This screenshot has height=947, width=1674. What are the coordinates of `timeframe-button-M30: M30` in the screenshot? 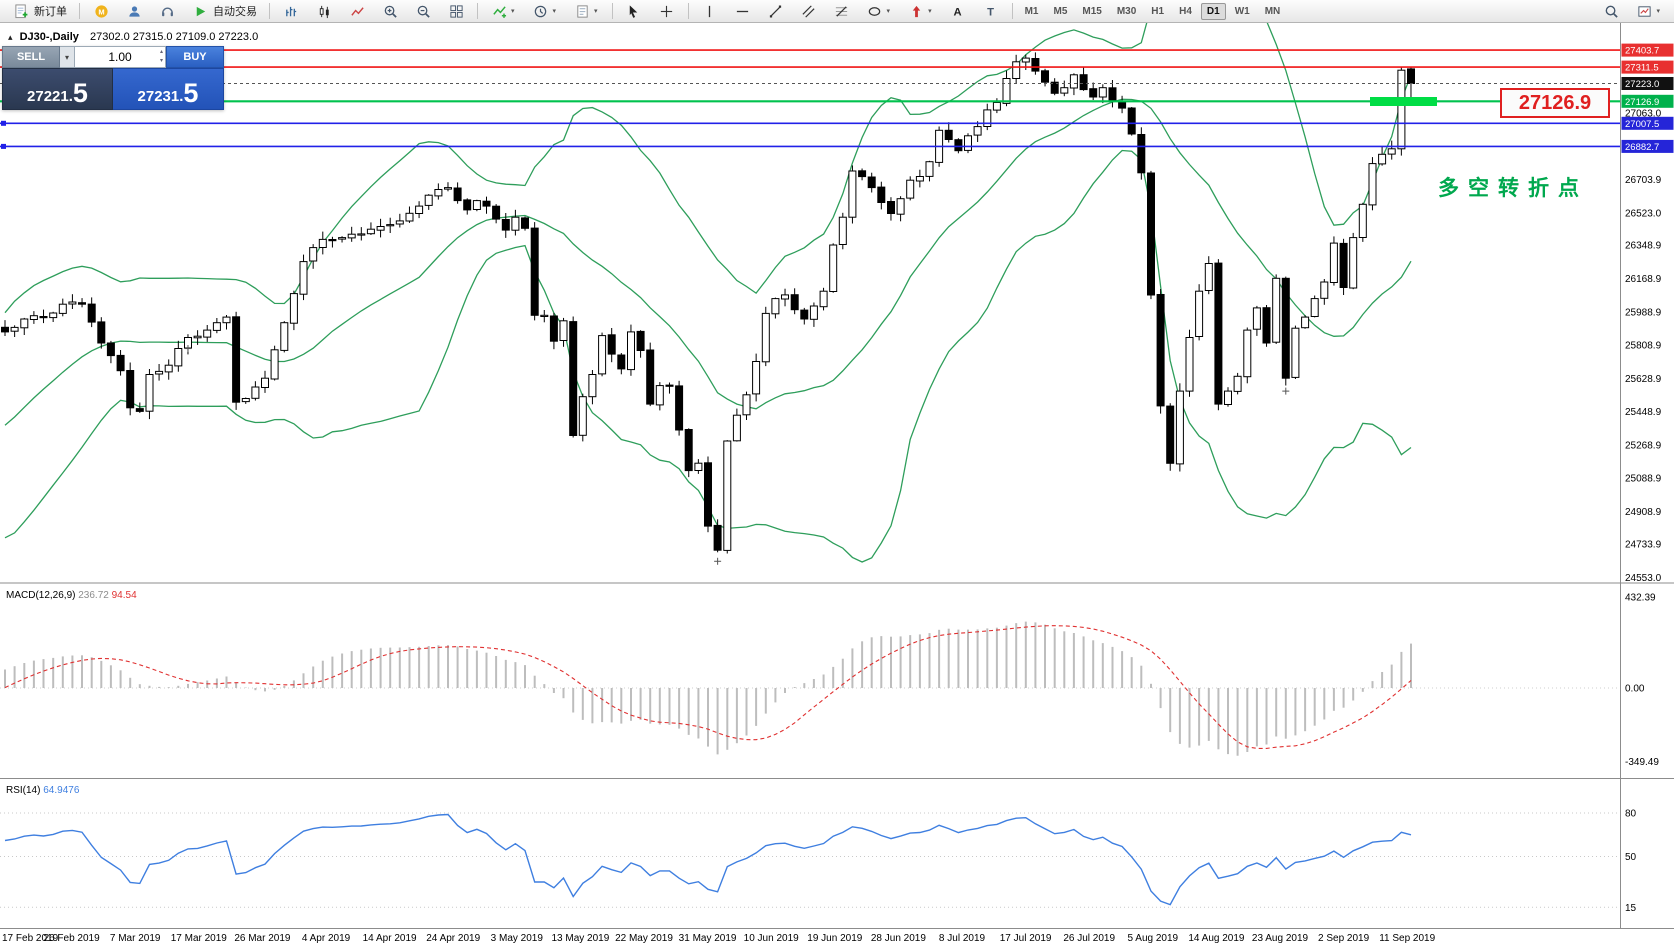 It's located at (1126, 11).